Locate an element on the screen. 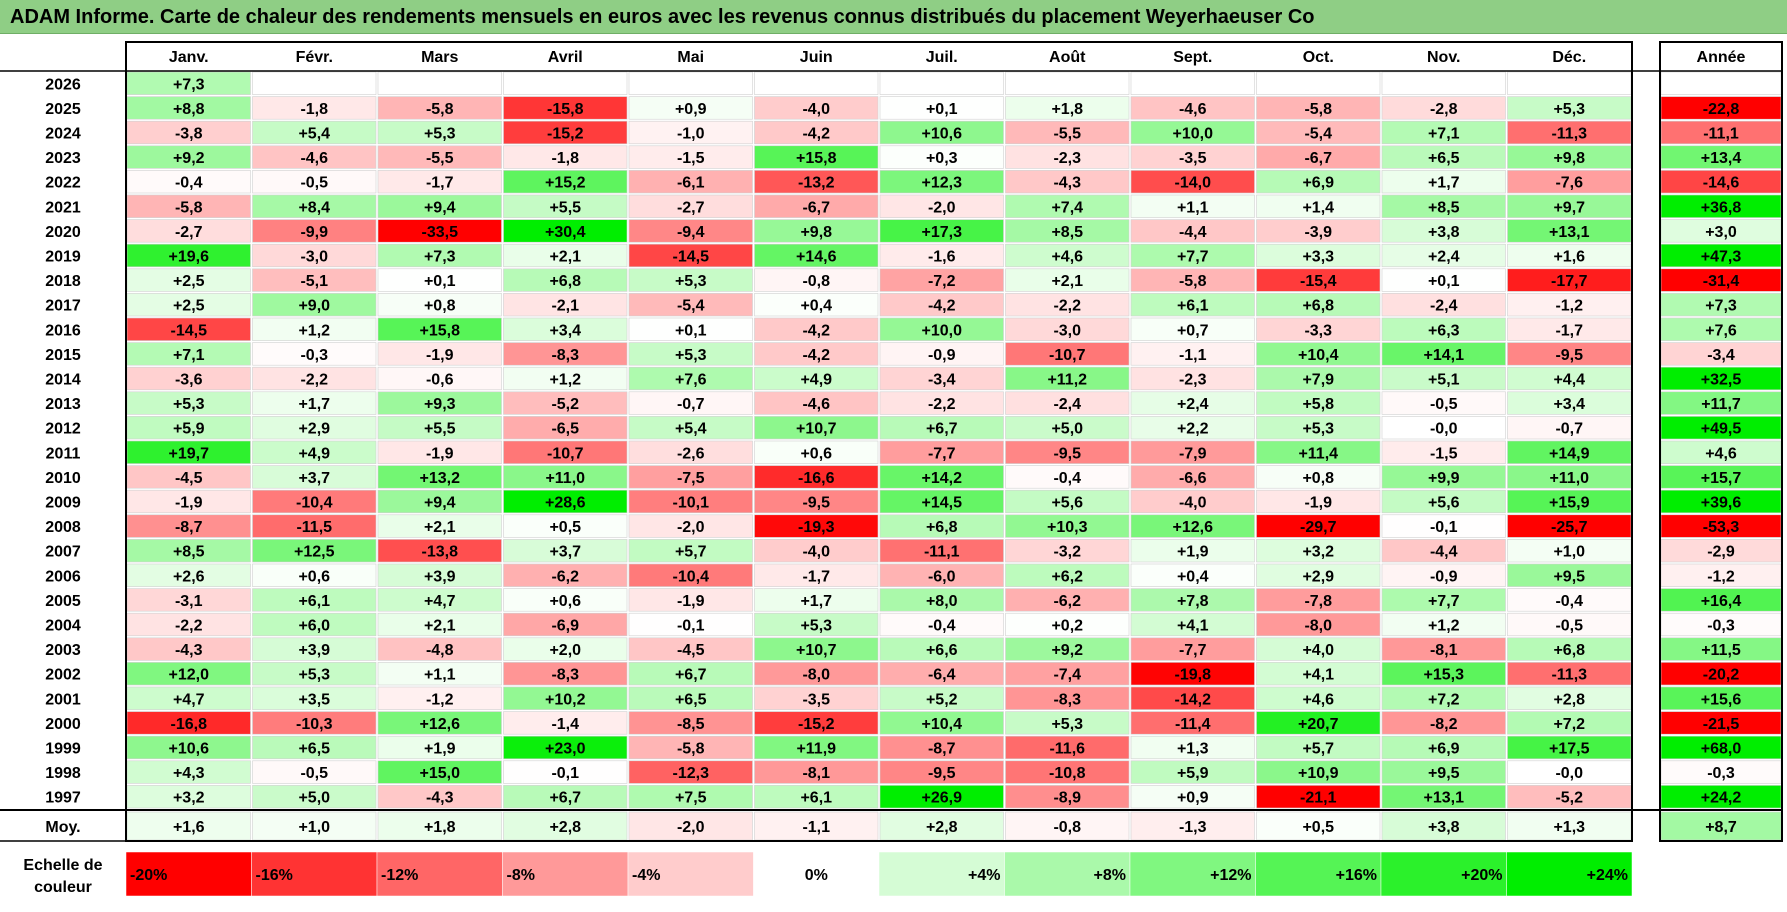  average-label: Moy. is located at coordinates (62, 827).